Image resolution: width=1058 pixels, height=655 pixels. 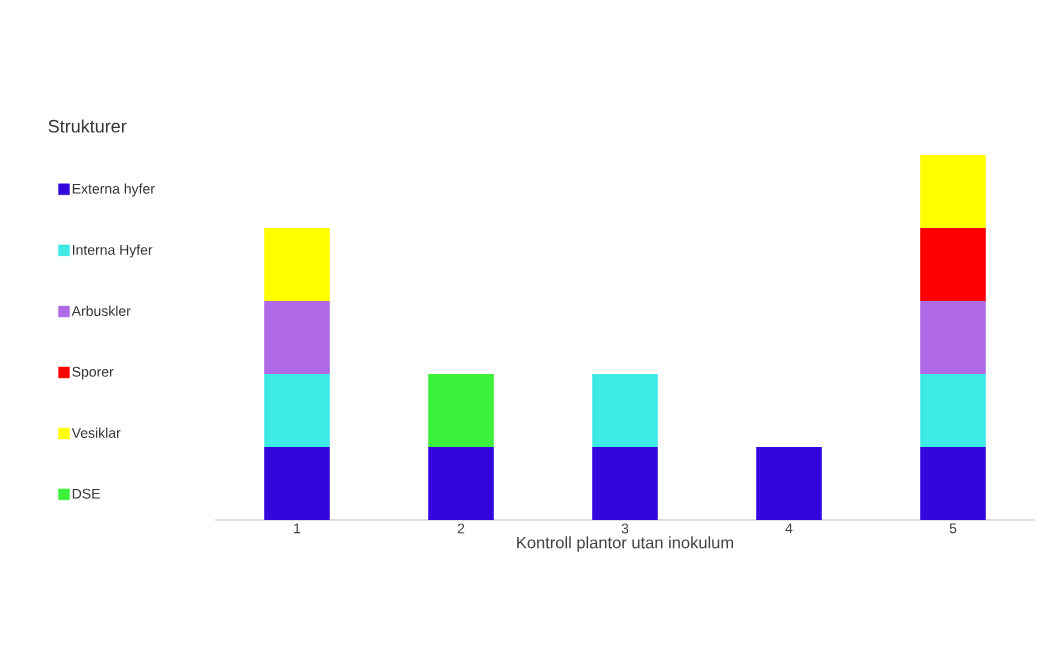 I want to click on x-tick-label: 2, so click(x=461, y=528).